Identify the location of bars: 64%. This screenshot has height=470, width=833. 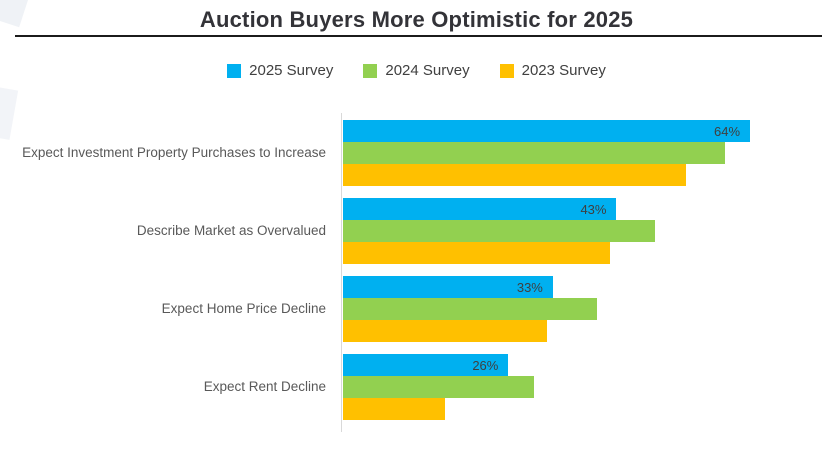
(547, 153).